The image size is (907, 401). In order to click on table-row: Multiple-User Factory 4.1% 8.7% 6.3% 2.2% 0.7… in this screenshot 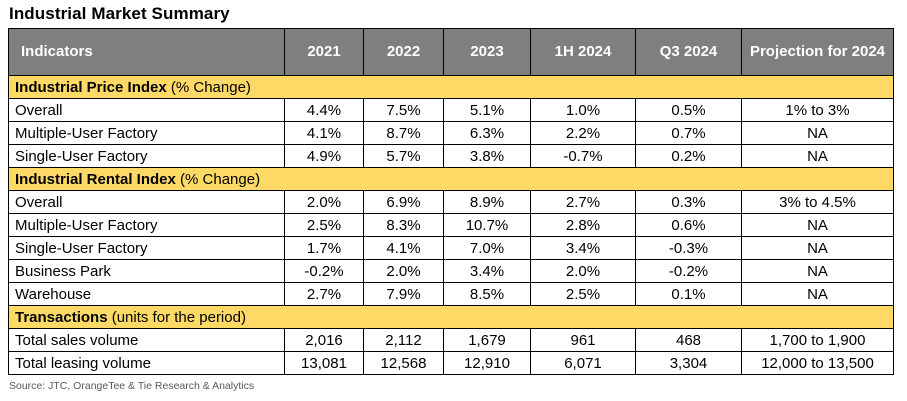, I will do `click(451, 133)`.